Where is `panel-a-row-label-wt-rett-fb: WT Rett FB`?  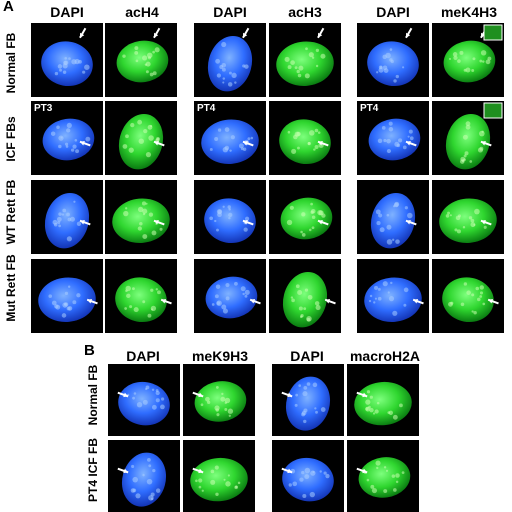
panel-a-row-label-wt-rett-fb: WT Rett FB is located at coordinates (11, 212).